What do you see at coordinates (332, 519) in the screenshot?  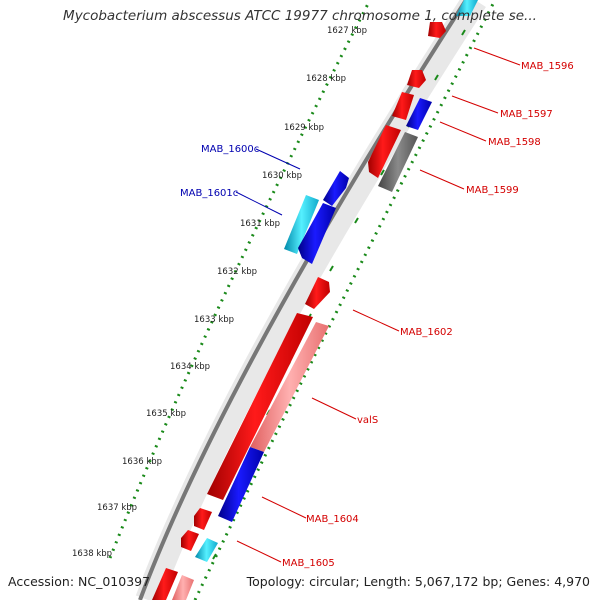 I see `label-mab-1604: MAB_1604` at bounding box center [332, 519].